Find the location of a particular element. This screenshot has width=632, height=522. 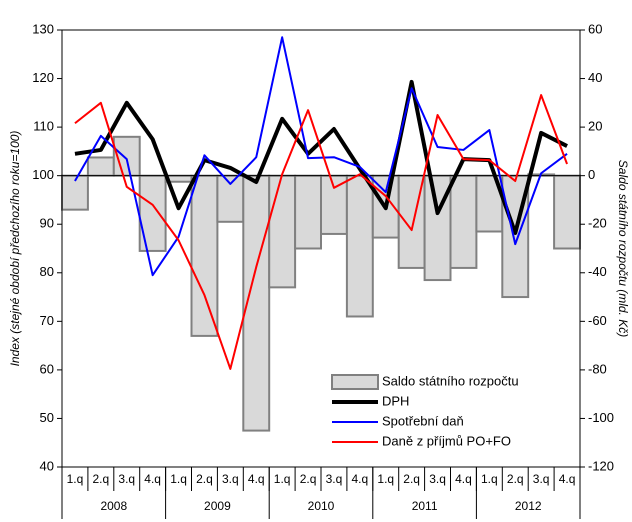

y-tick-label: 90 is located at coordinates (47, 223).